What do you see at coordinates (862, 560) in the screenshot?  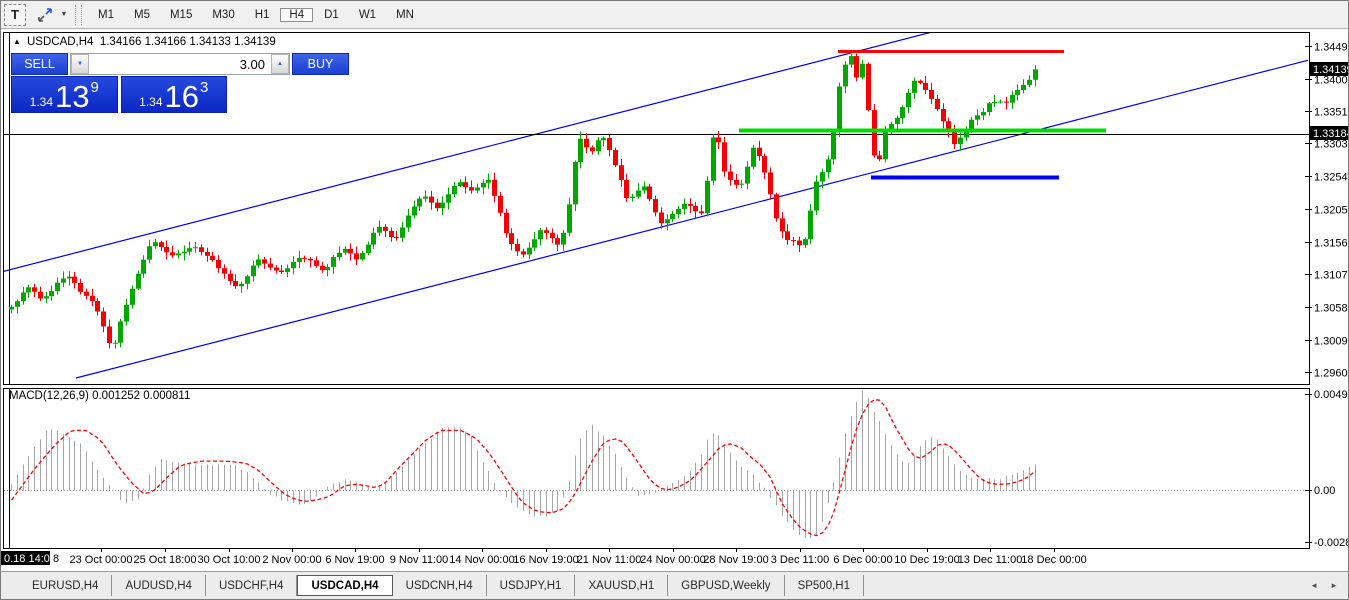 I see `svg-text: 6 Dec 00:00` at bounding box center [862, 560].